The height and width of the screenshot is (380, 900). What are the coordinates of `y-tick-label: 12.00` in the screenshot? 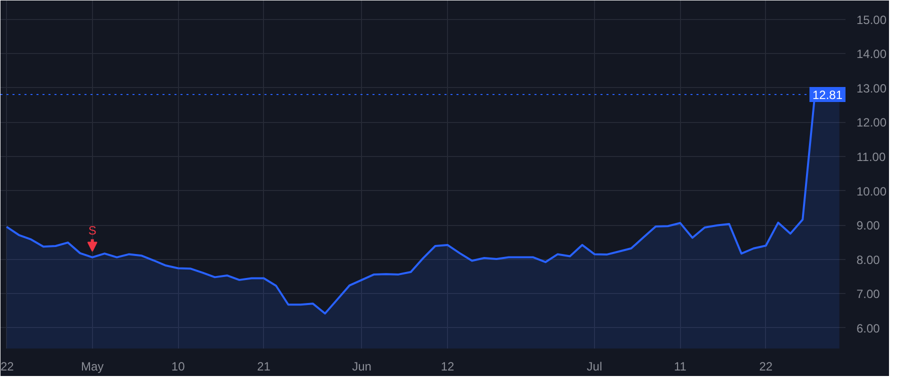 It's located at (871, 123).